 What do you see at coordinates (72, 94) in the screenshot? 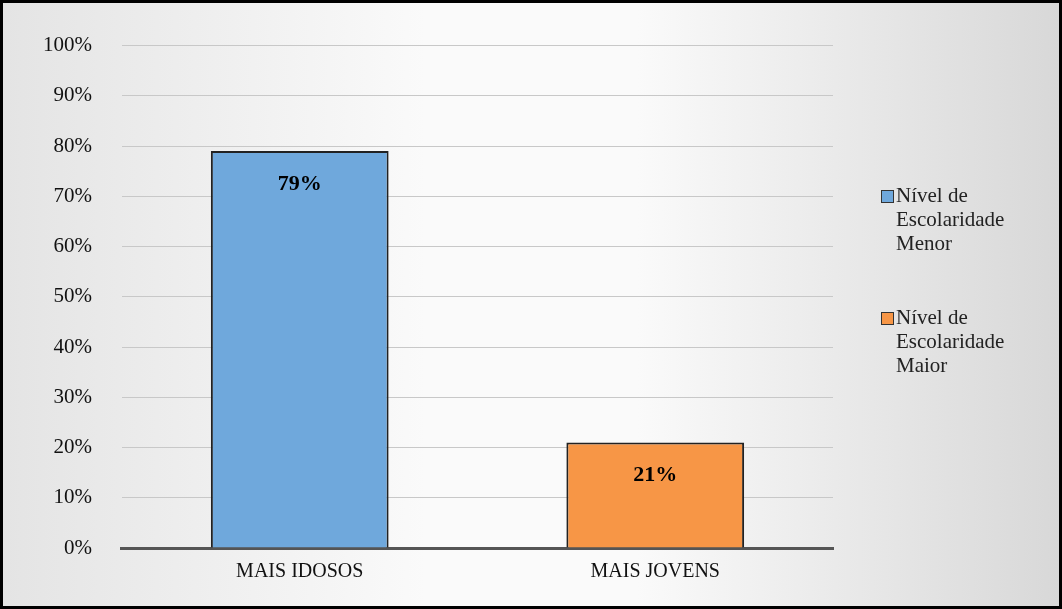
I see `y-tick-label: 90%` at bounding box center [72, 94].